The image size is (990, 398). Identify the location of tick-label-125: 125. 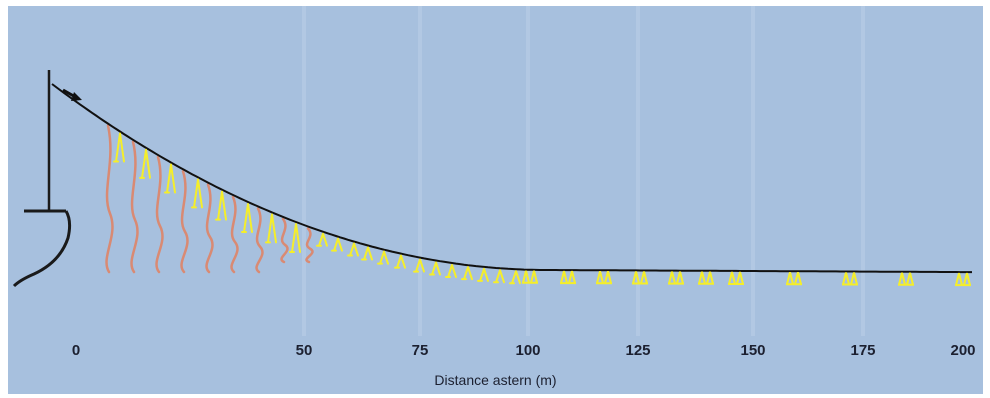
(638, 350).